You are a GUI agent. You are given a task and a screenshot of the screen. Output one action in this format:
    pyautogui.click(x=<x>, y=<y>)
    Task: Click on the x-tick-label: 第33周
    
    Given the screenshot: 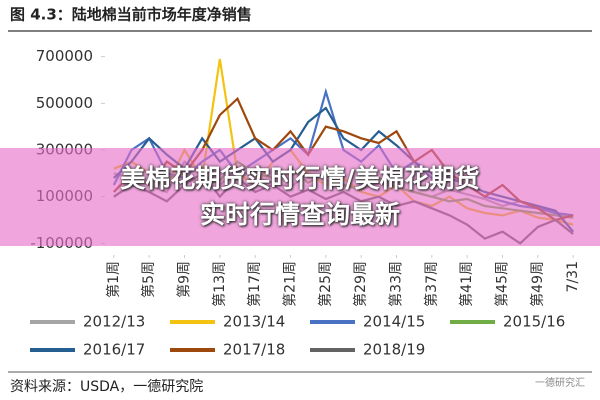 What is the action you would take?
    pyautogui.click(x=396, y=284)
    